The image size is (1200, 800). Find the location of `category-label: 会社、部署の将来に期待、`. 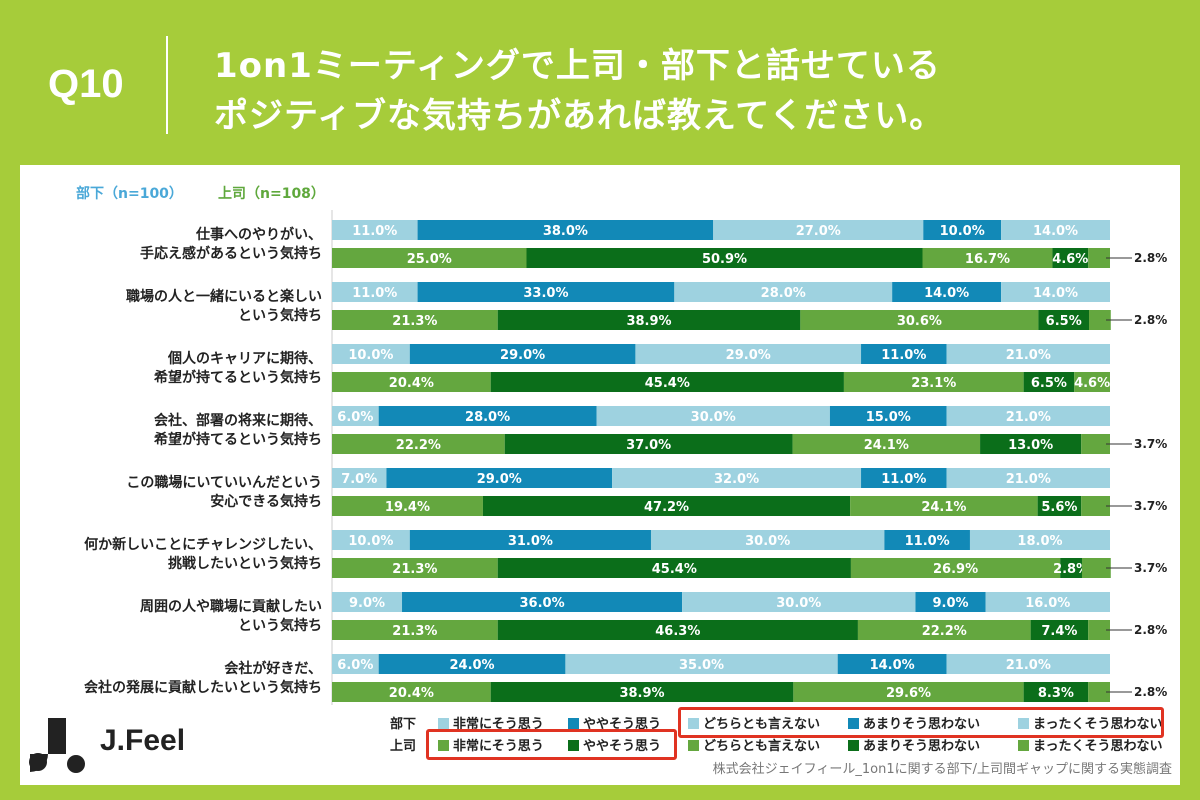

category-label: 会社、部署の将来に期待、 is located at coordinates (238, 420).